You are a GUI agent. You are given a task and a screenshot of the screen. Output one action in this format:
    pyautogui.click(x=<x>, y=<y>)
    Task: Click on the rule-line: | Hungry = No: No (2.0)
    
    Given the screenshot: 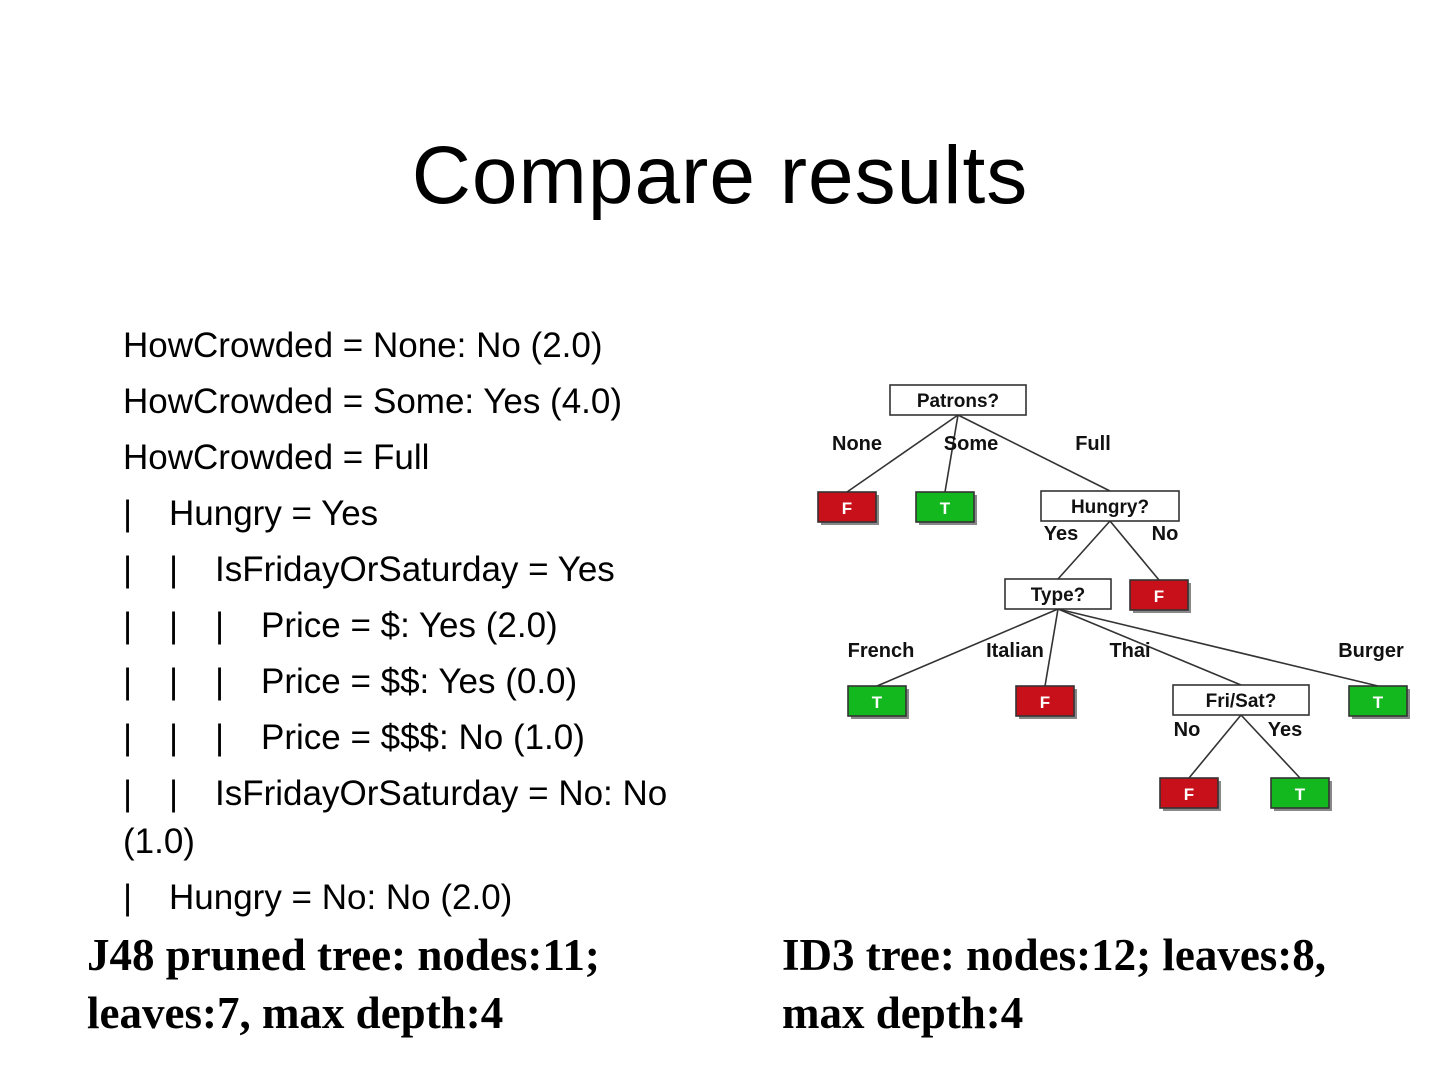 What is the action you would take?
    pyautogui.click(x=428, y=902)
    